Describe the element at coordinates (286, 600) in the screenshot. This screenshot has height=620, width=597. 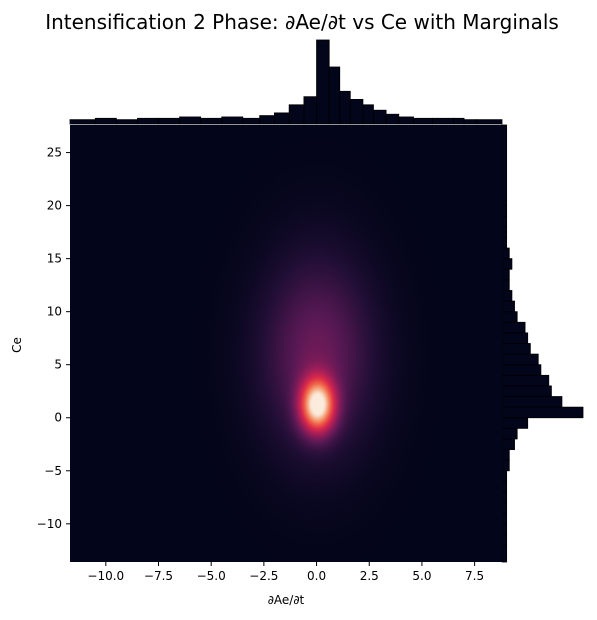
I see `x-axis-label: ∂Ae/∂t` at that location.